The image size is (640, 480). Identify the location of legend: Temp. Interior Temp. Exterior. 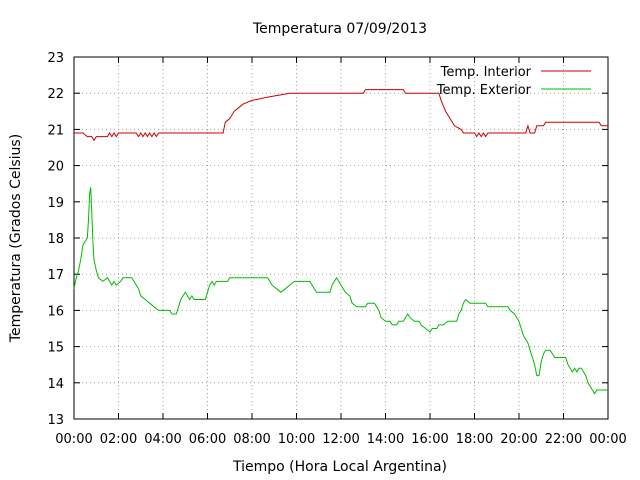
(513, 81).